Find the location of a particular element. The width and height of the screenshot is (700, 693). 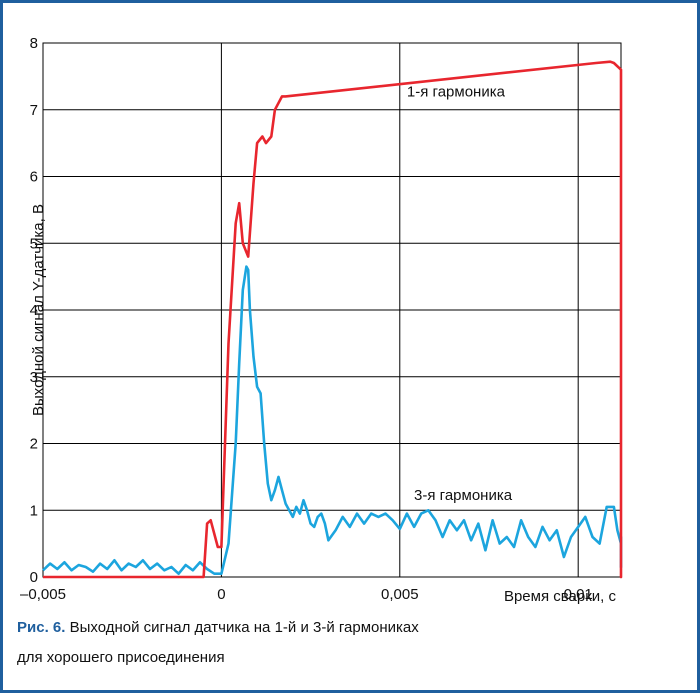

y-tick-label: 1 is located at coordinates (34, 510).